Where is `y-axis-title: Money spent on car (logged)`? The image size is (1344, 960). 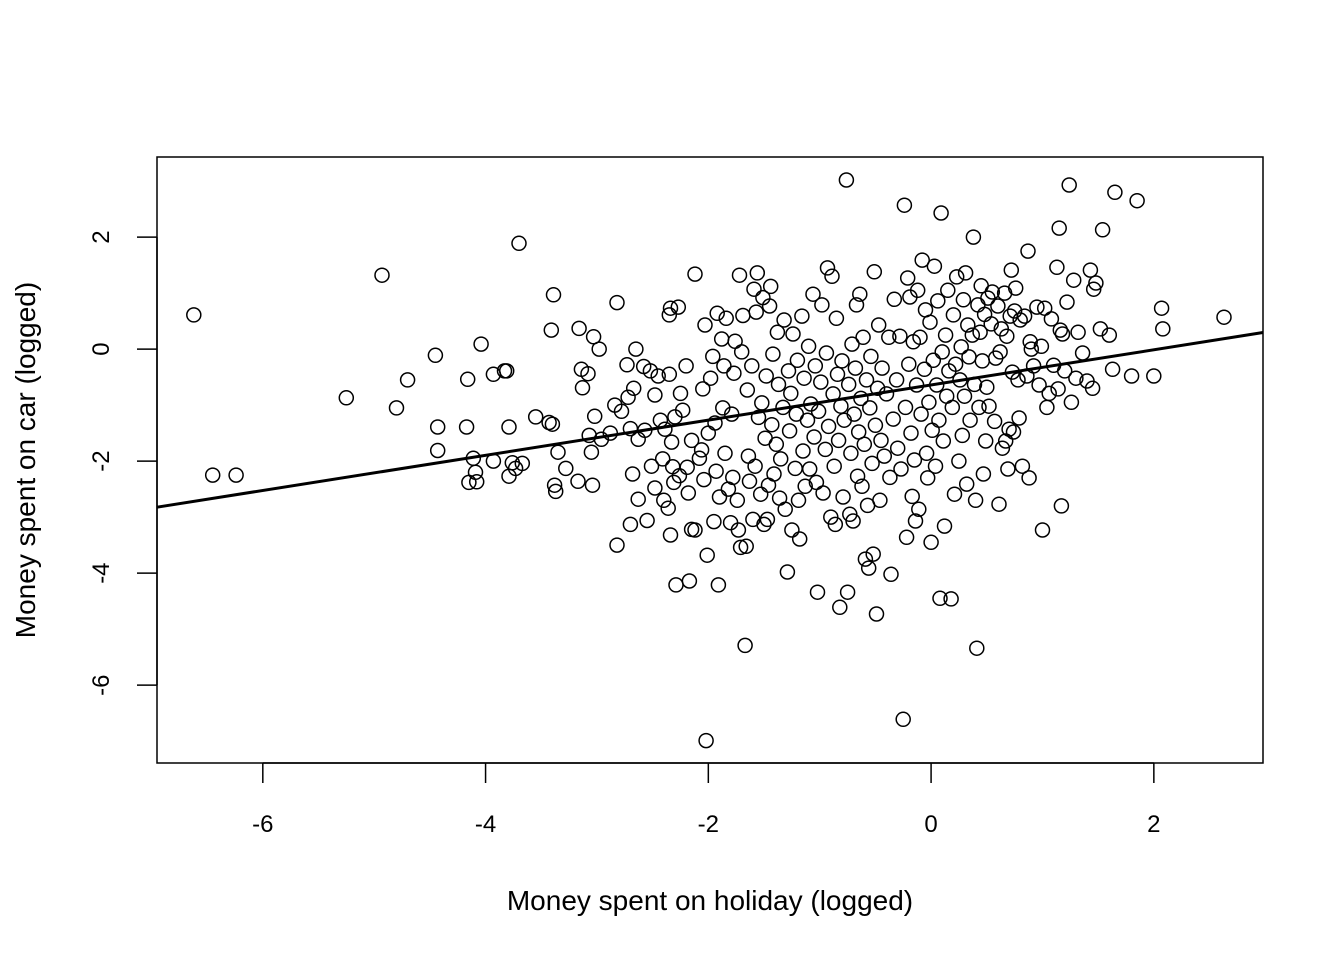 y-axis-title: Money spent on car (logged) is located at coordinates (25, 460).